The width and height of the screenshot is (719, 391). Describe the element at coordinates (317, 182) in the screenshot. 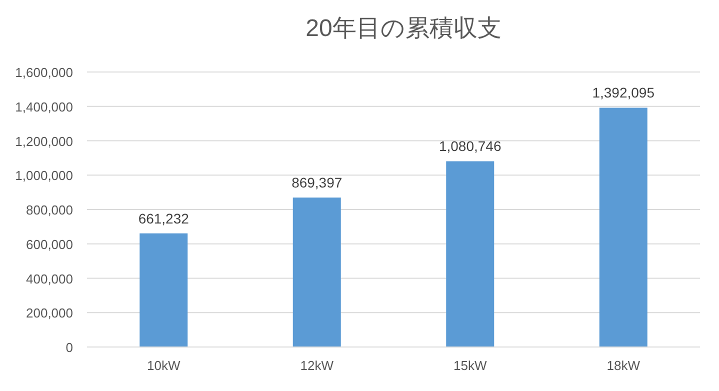

I see `data-label: 869,397` at that location.